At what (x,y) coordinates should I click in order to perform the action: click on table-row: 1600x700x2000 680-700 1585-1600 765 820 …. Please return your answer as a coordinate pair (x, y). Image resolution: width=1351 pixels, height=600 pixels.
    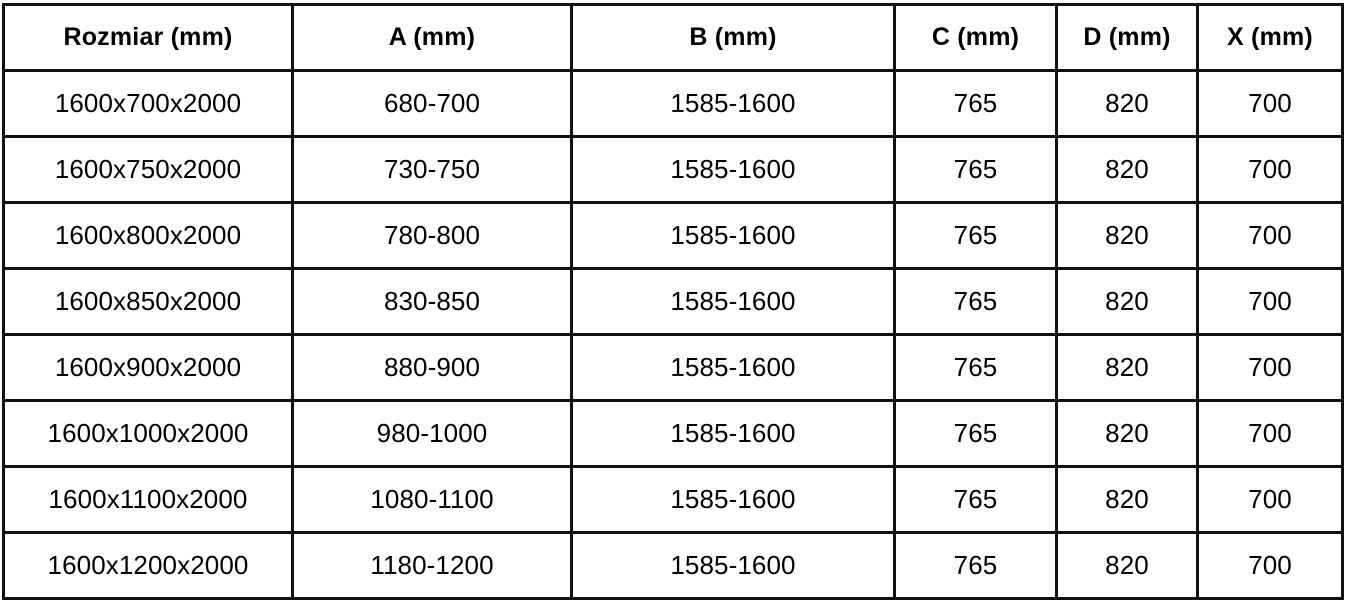
    Looking at the image, I should click on (673, 103).